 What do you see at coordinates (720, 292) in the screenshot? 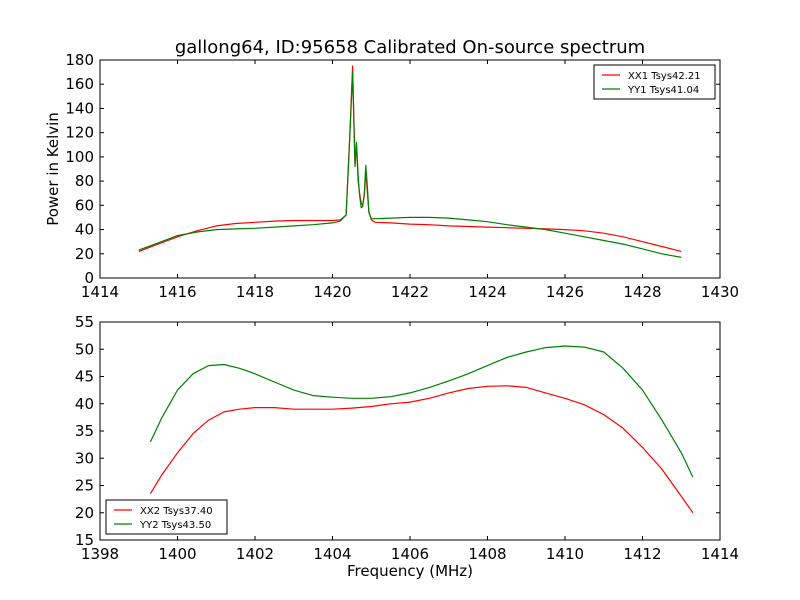
I see `x-tick-label: 1430` at bounding box center [720, 292].